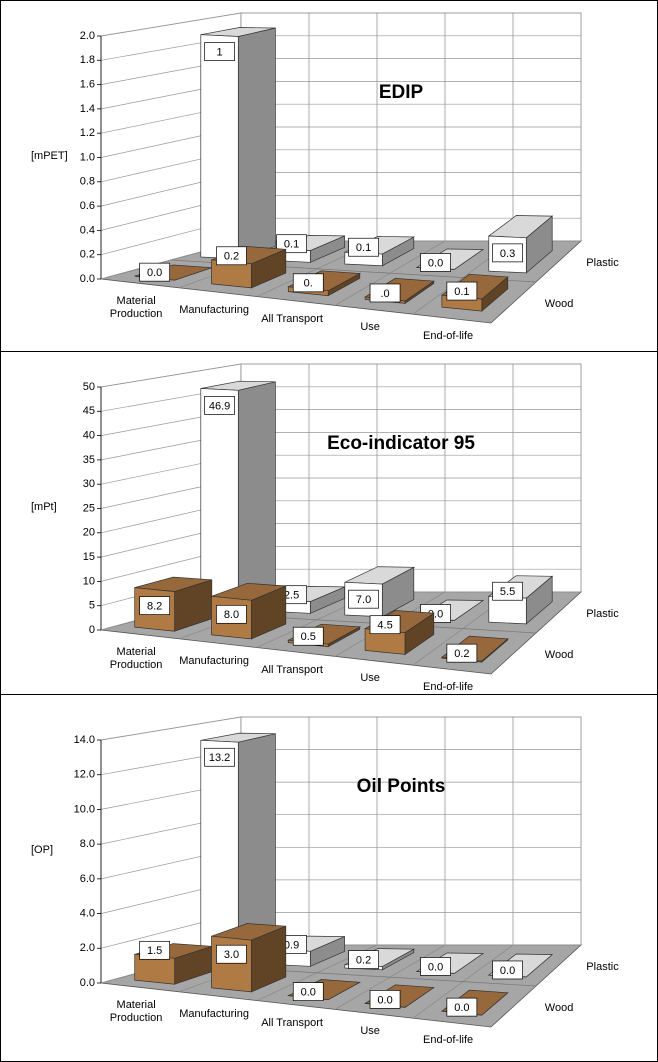 The image size is (658, 1062). What do you see at coordinates (89, 484) in the screenshot?
I see `y-tick-label: 30` at bounding box center [89, 484].